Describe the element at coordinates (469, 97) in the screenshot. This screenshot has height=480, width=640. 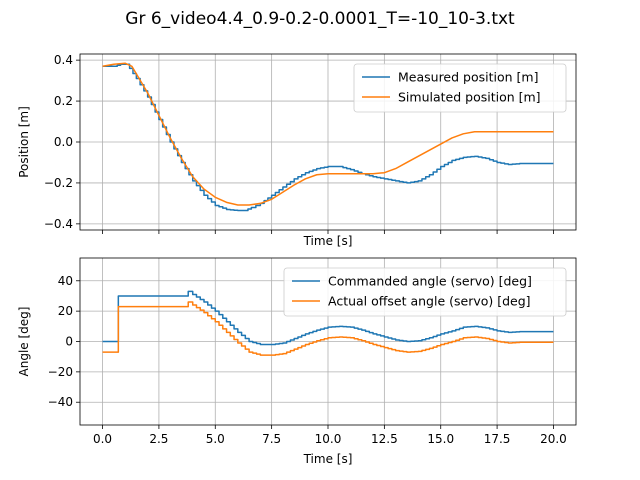
I see `legend-label: Simulated position [m]` at that location.